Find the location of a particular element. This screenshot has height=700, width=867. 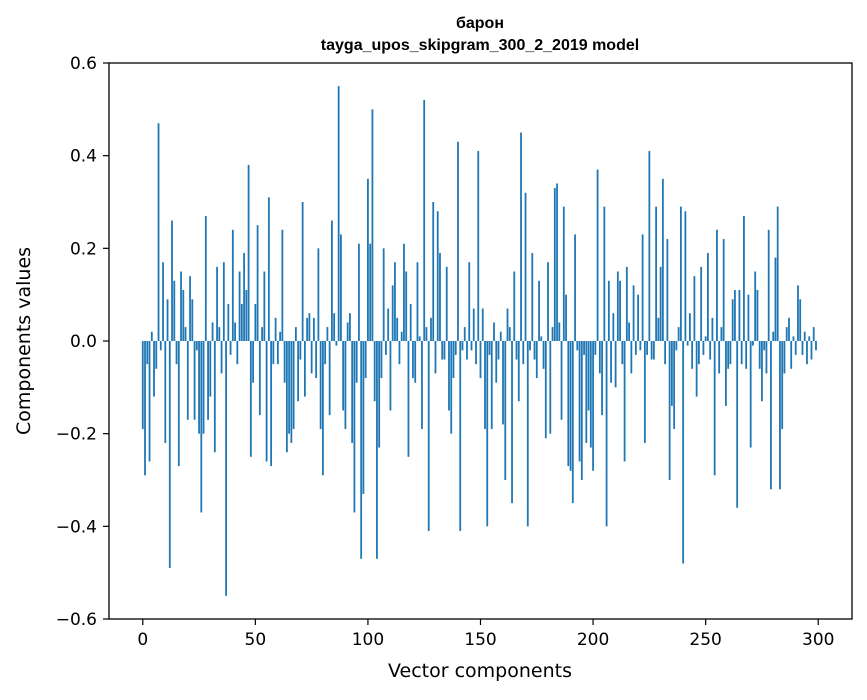

y-tick-label: −0.6 is located at coordinates (76, 620).